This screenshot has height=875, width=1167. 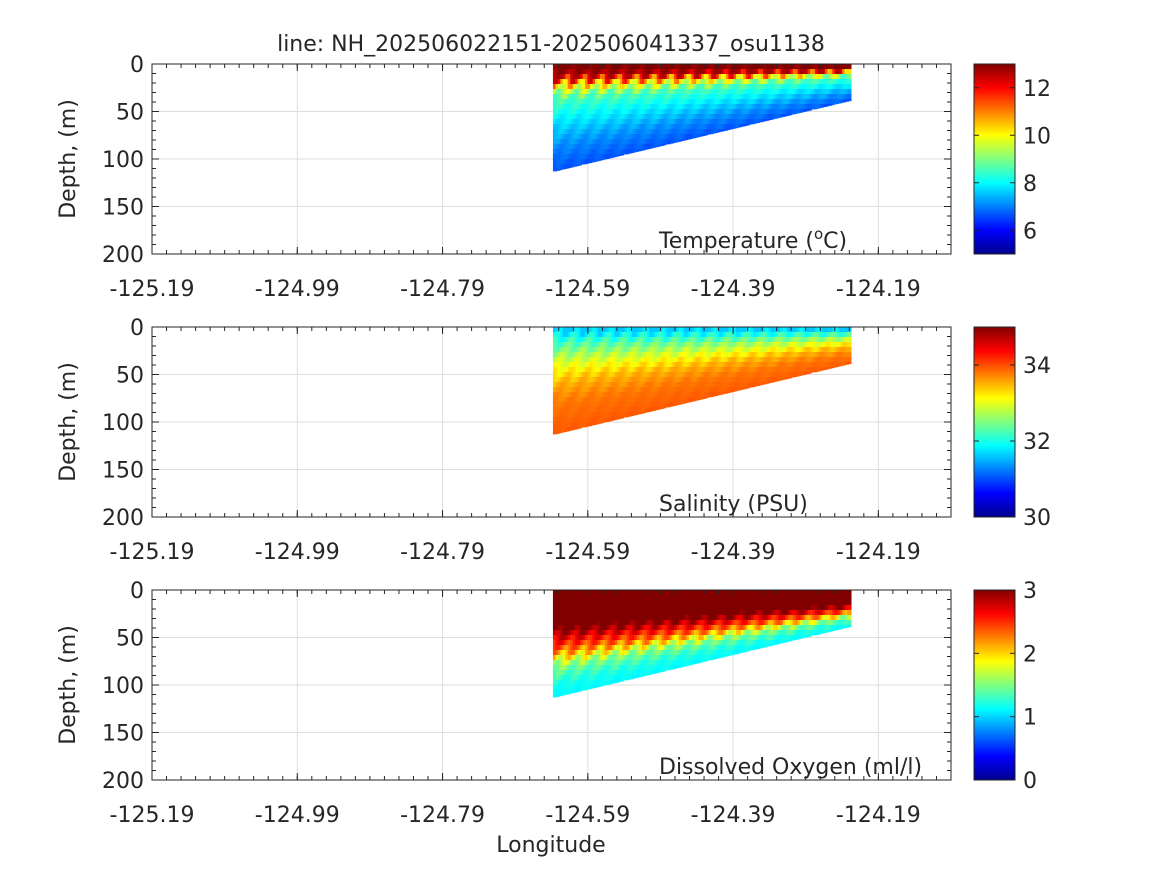 What do you see at coordinates (137, 328) in the screenshot?
I see `y-tick-label: 0` at bounding box center [137, 328].